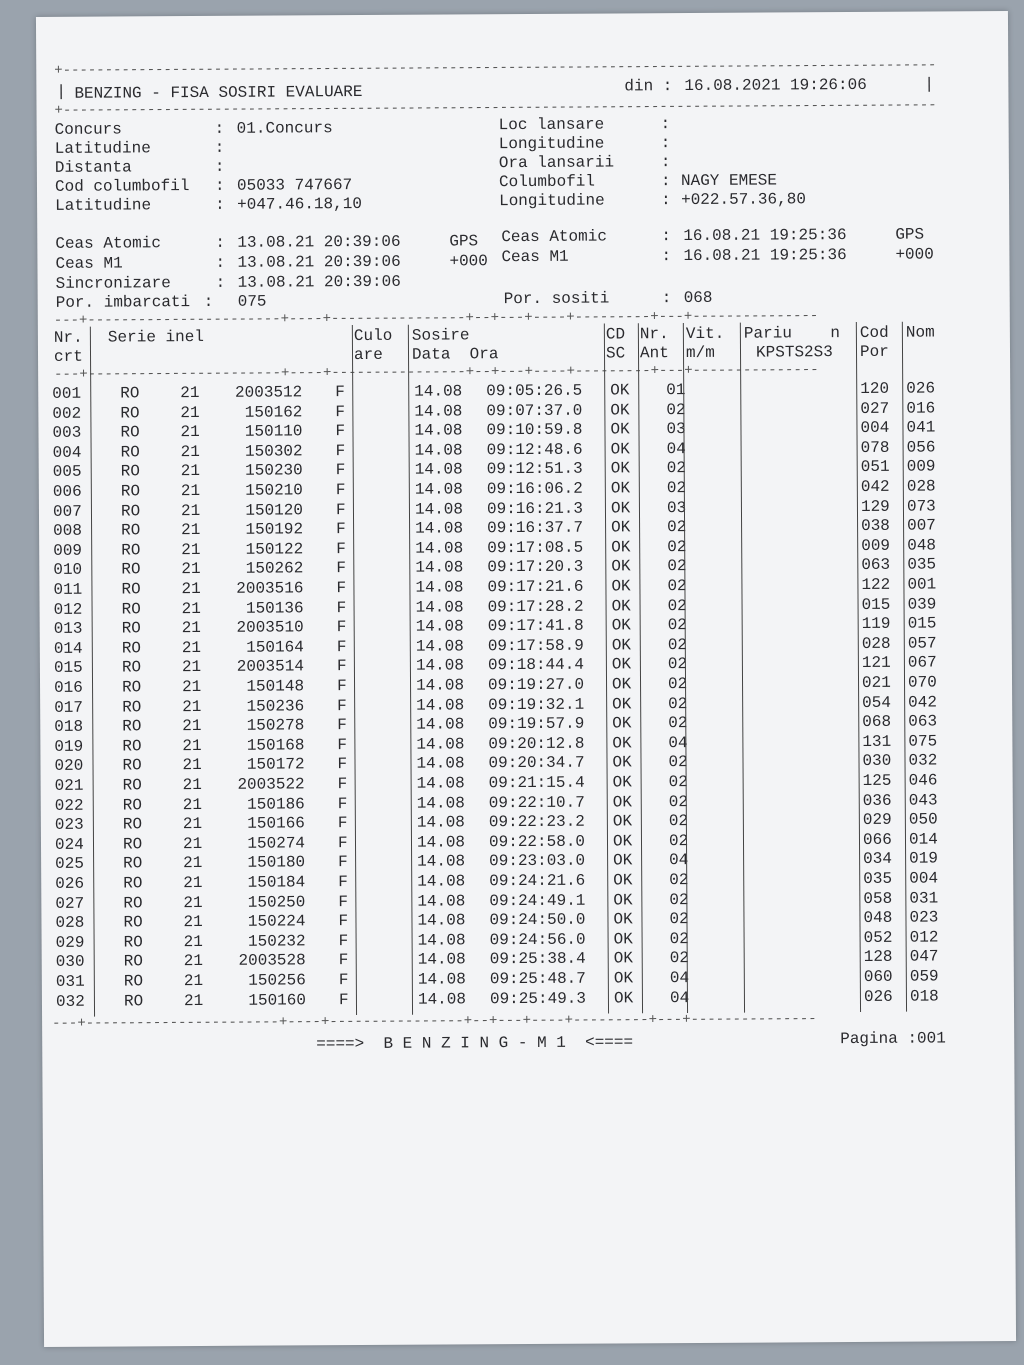  I want to click on nom: 015, so click(922, 623).